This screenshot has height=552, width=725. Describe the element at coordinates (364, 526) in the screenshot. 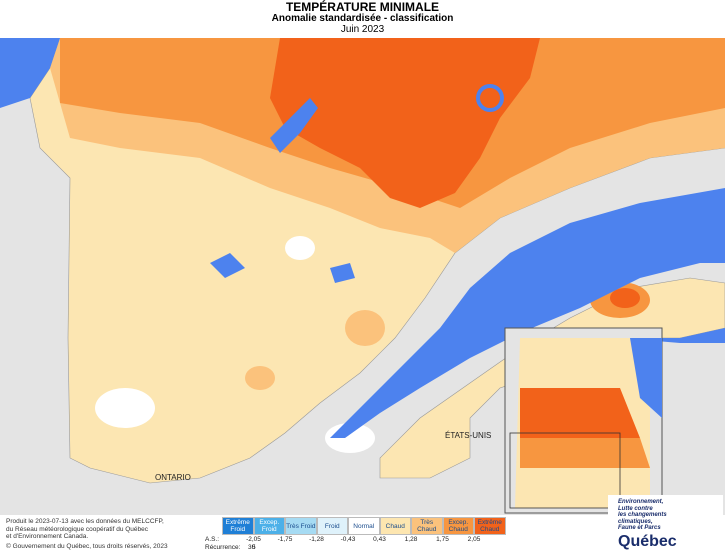

I see `legend-class: Normal` at that location.